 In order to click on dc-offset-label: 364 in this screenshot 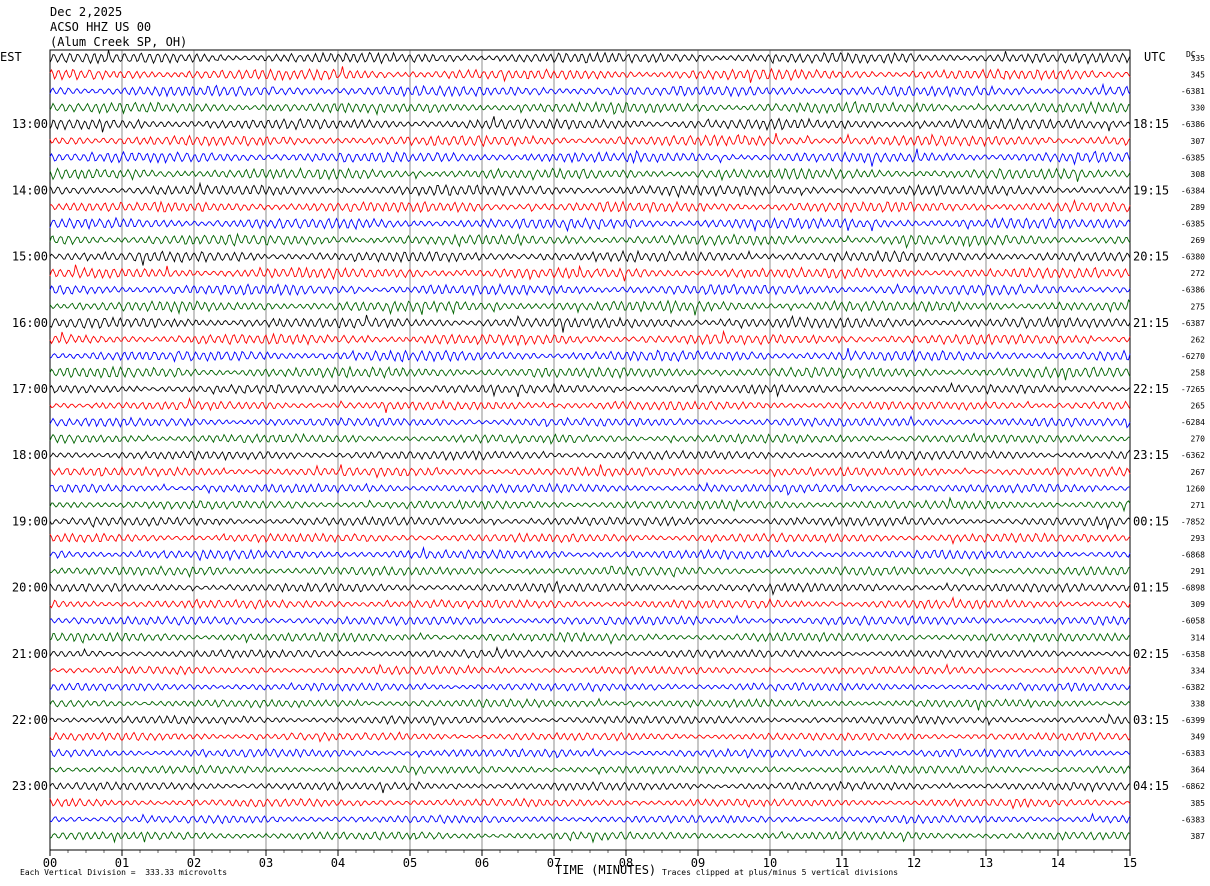, I will do `click(1198, 770)`.